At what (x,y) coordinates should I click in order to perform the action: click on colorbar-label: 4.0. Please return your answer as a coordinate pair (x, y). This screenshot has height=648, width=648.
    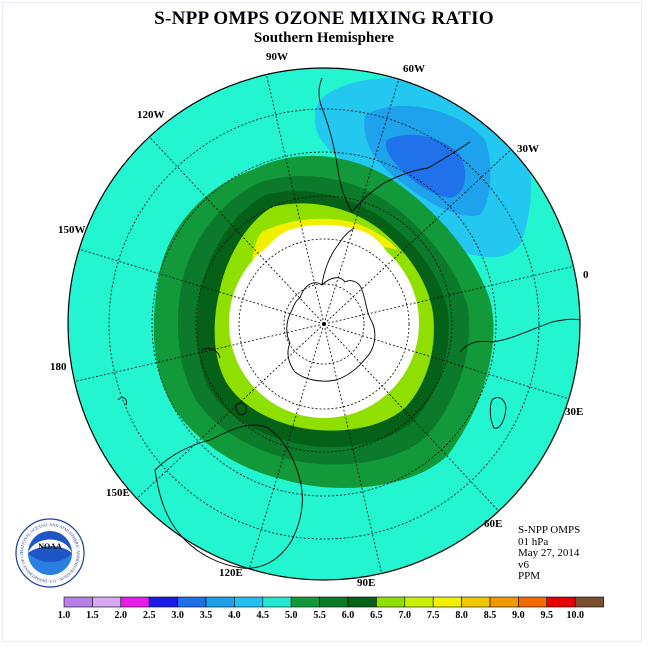
    Looking at the image, I should click on (234, 615).